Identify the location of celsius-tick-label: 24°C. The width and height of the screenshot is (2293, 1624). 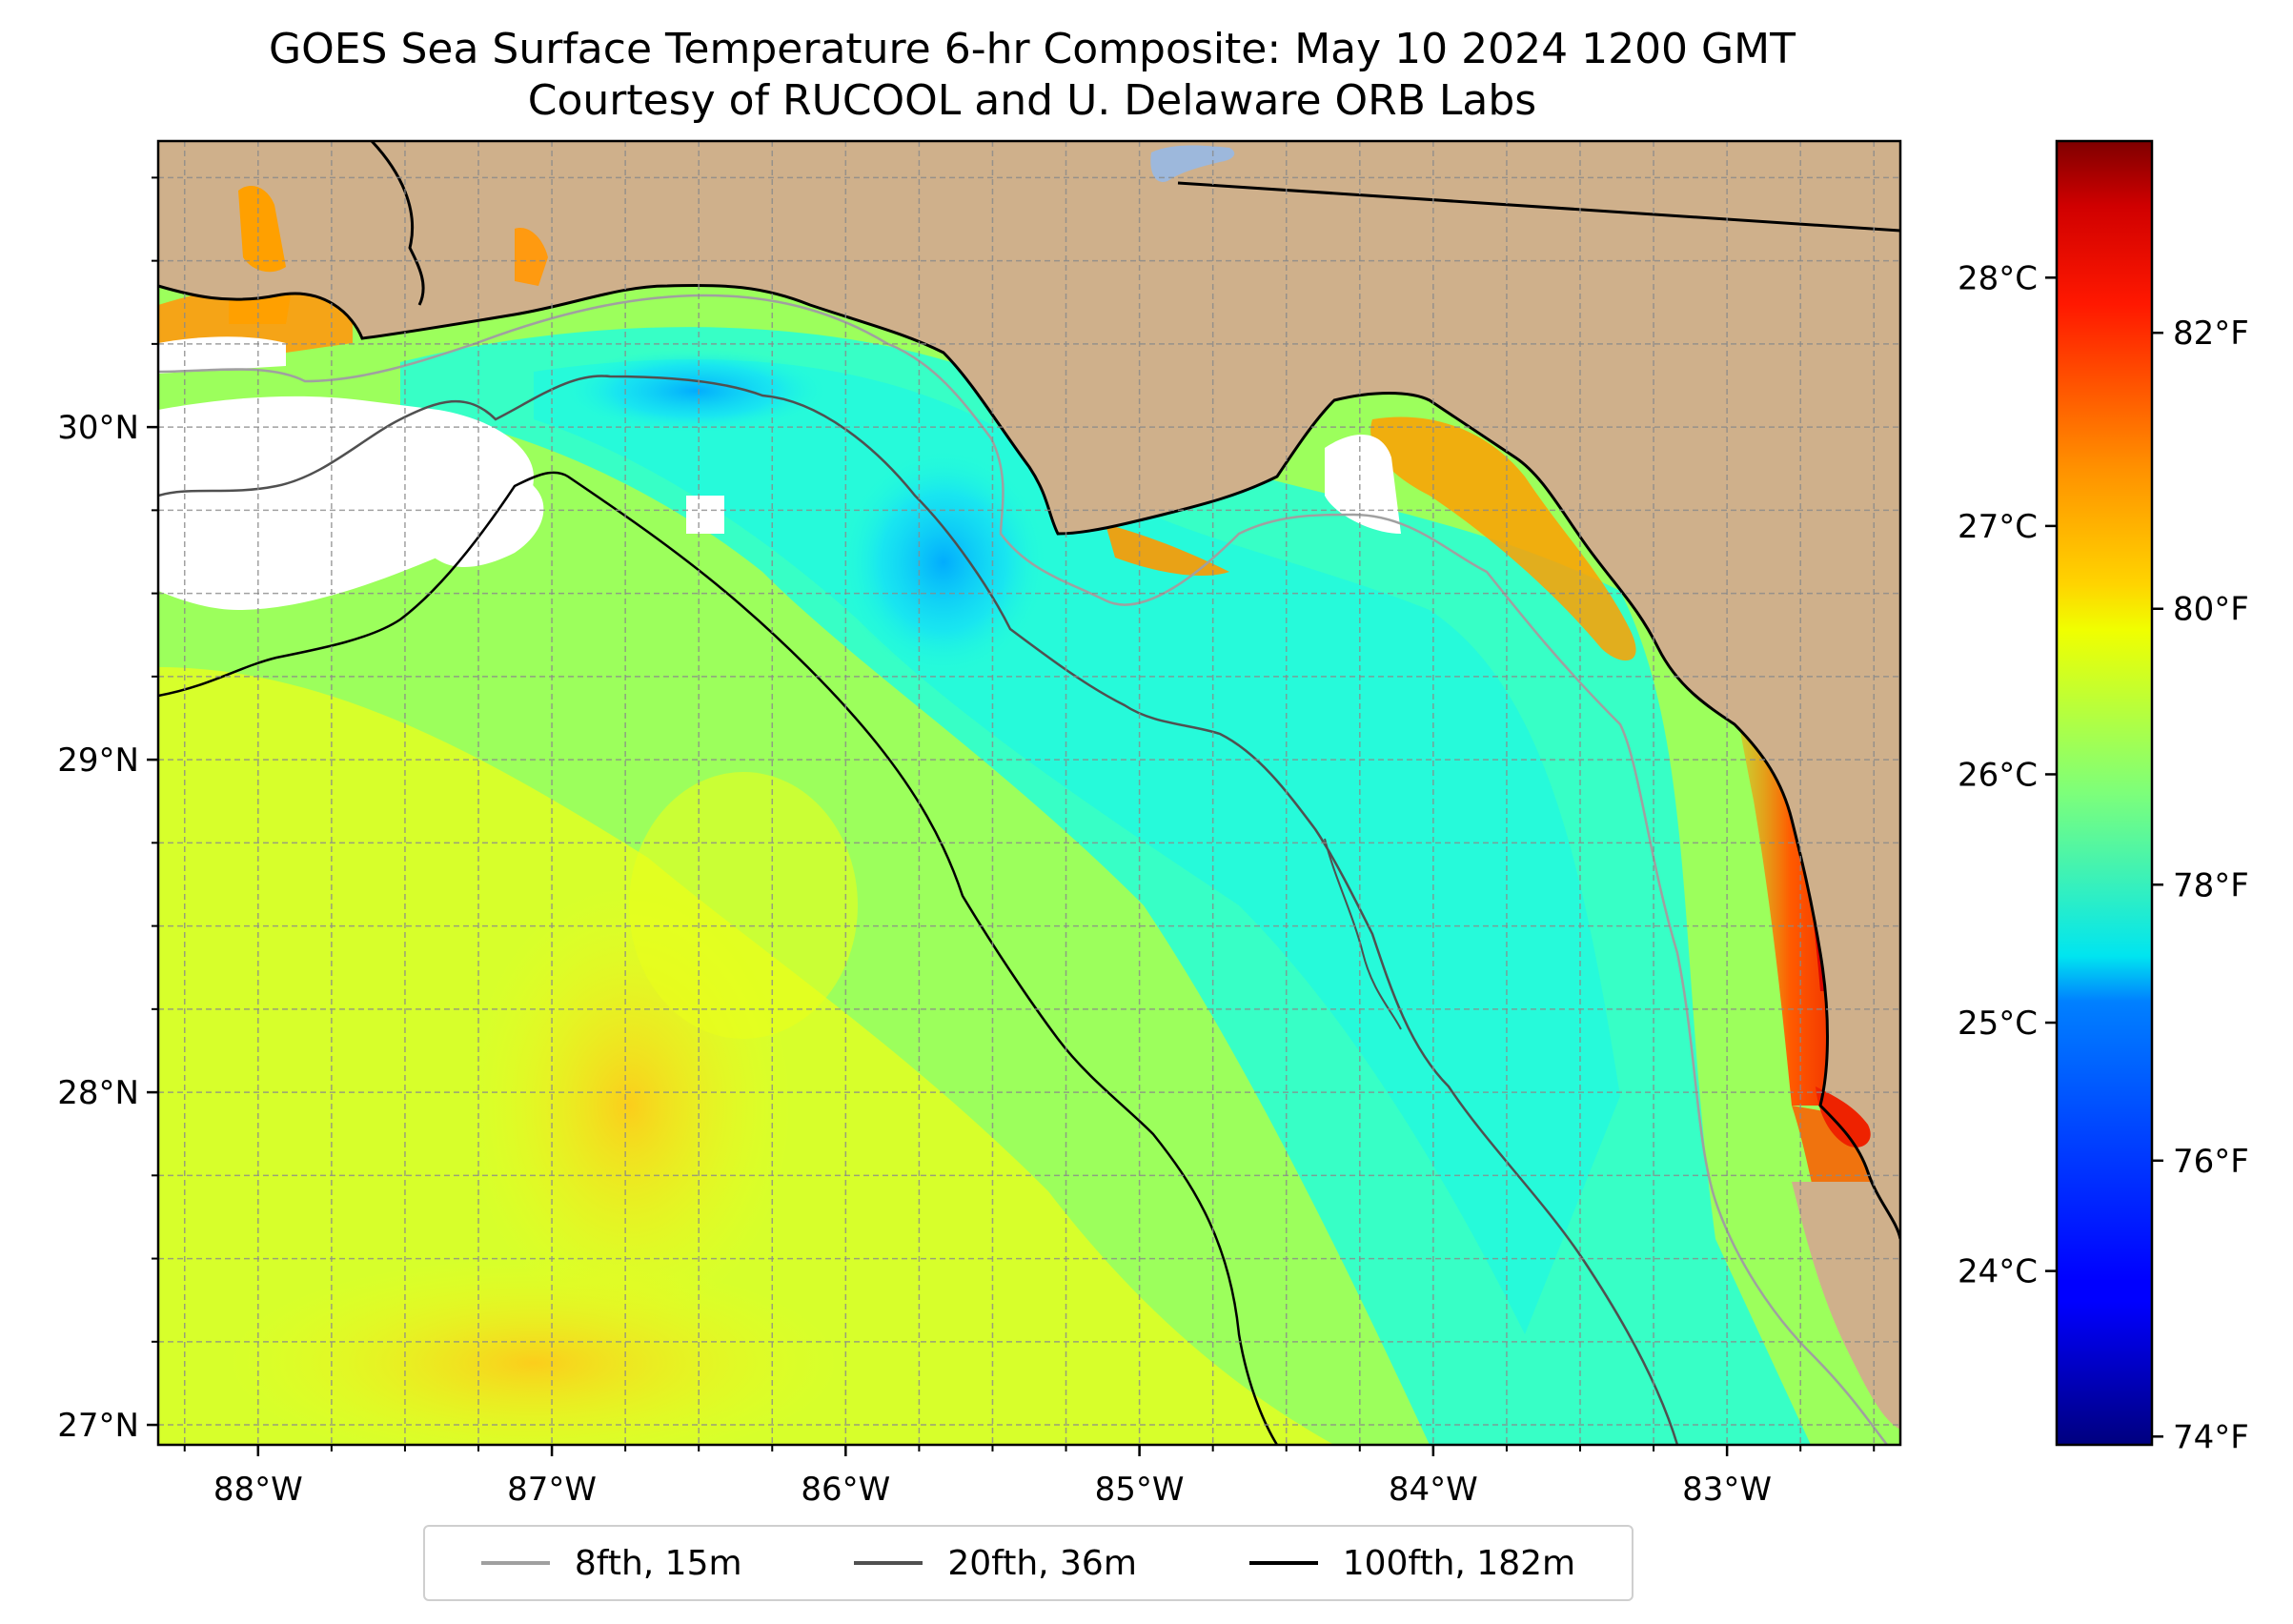
(1998, 1272).